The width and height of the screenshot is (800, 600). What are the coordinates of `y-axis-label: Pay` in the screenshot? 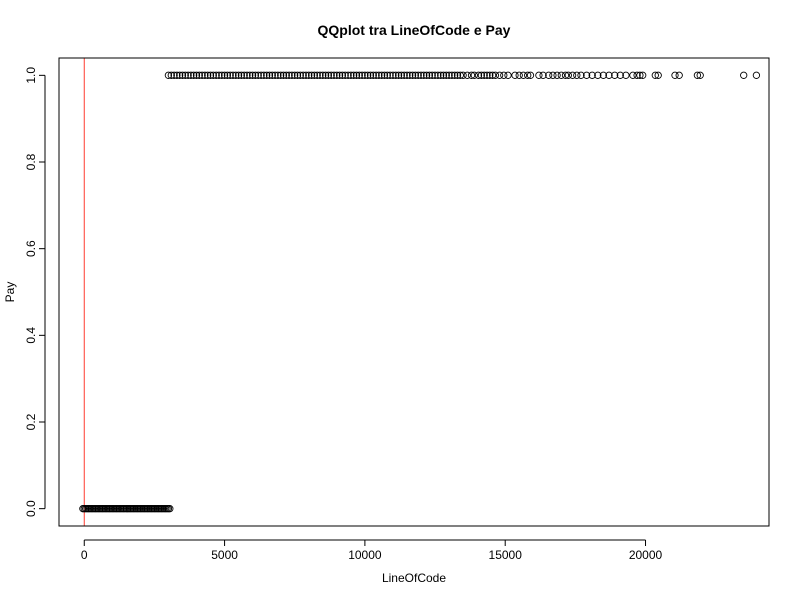 It's located at (10, 292).